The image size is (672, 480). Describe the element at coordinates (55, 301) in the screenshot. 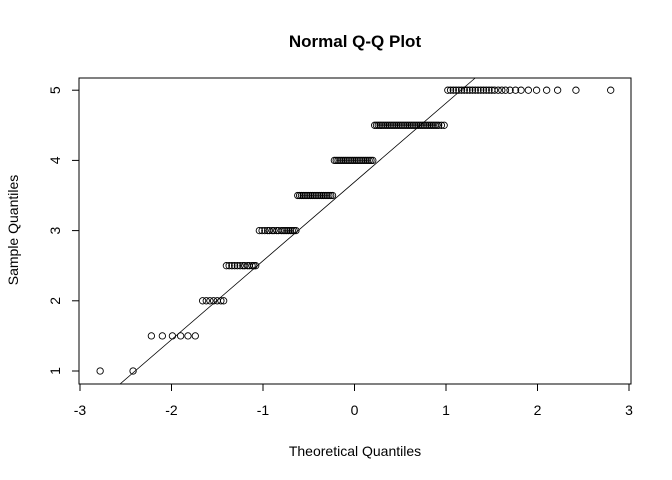

I see `y-tick-label: 2` at that location.